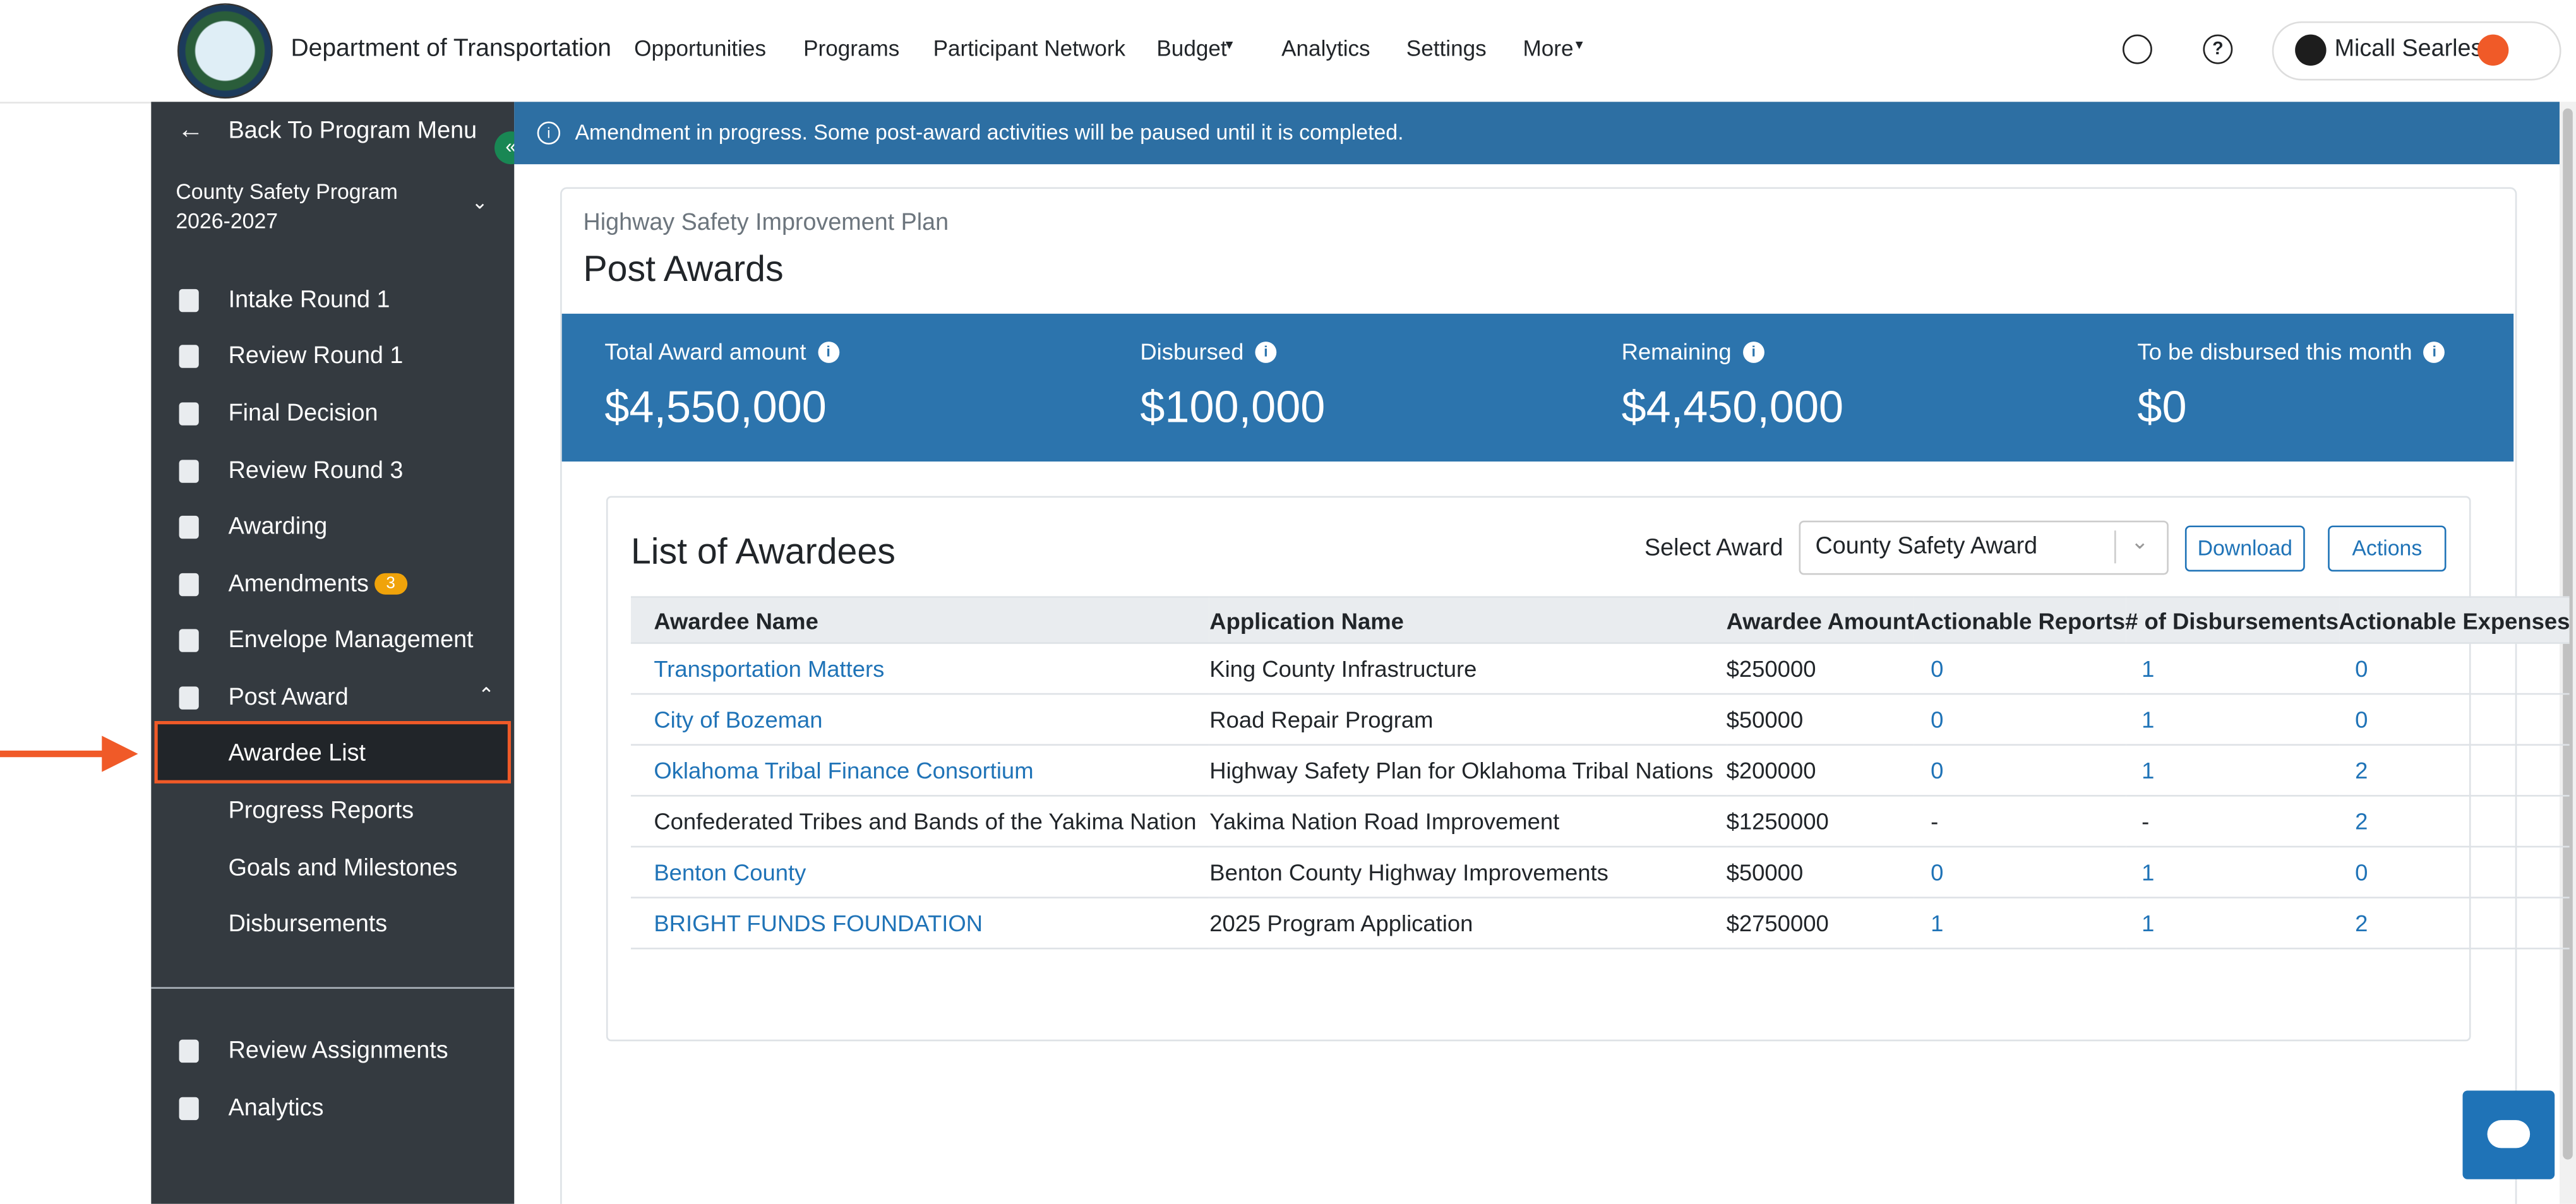  I want to click on nav-item: Analytics, so click(1326, 48).